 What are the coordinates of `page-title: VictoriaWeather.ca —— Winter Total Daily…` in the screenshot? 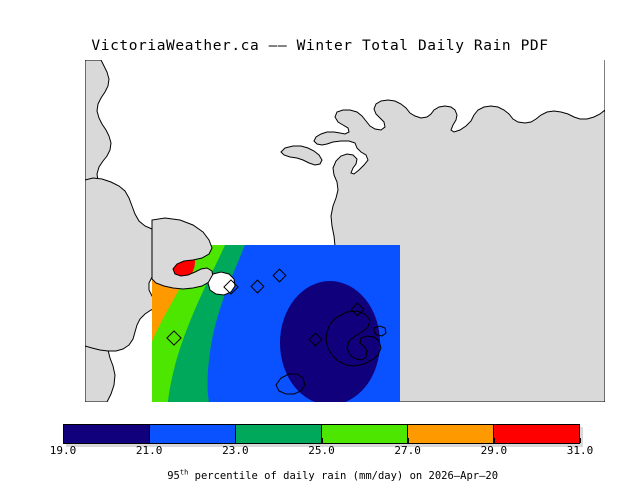 It's located at (320, 46).